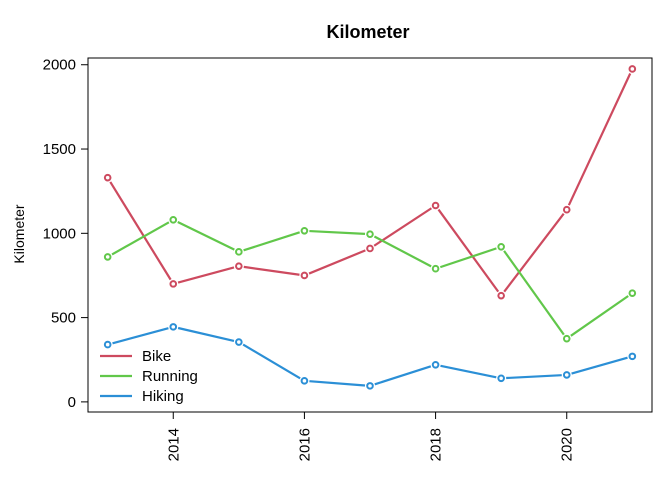  Describe the element at coordinates (19, 233) in the screenshot. I see `y-axis-label: Kilometer` at that location.